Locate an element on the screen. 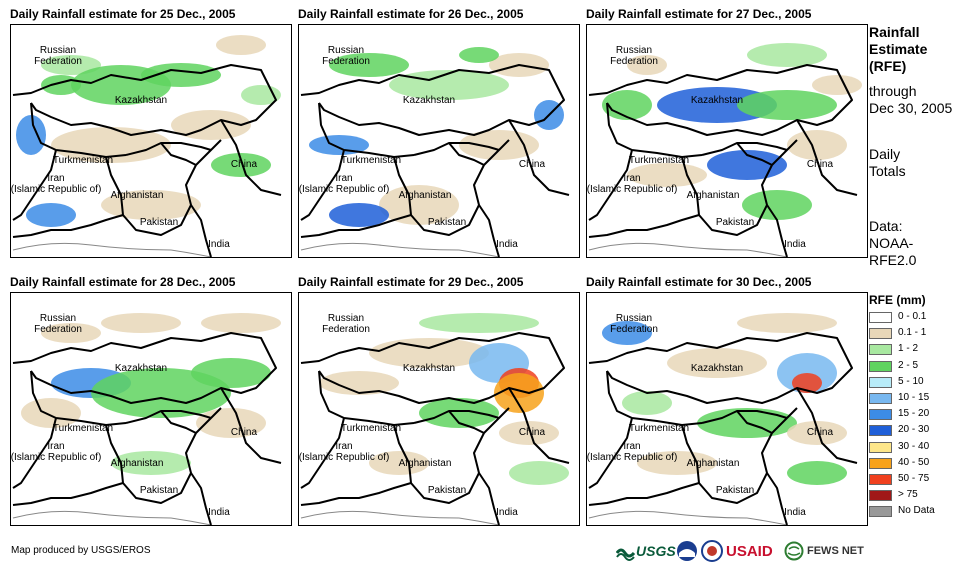 Image resolution: width=965 pixels, height=570 pixels. legend-label: 20 - 30 is located at coordinates (914, 430).